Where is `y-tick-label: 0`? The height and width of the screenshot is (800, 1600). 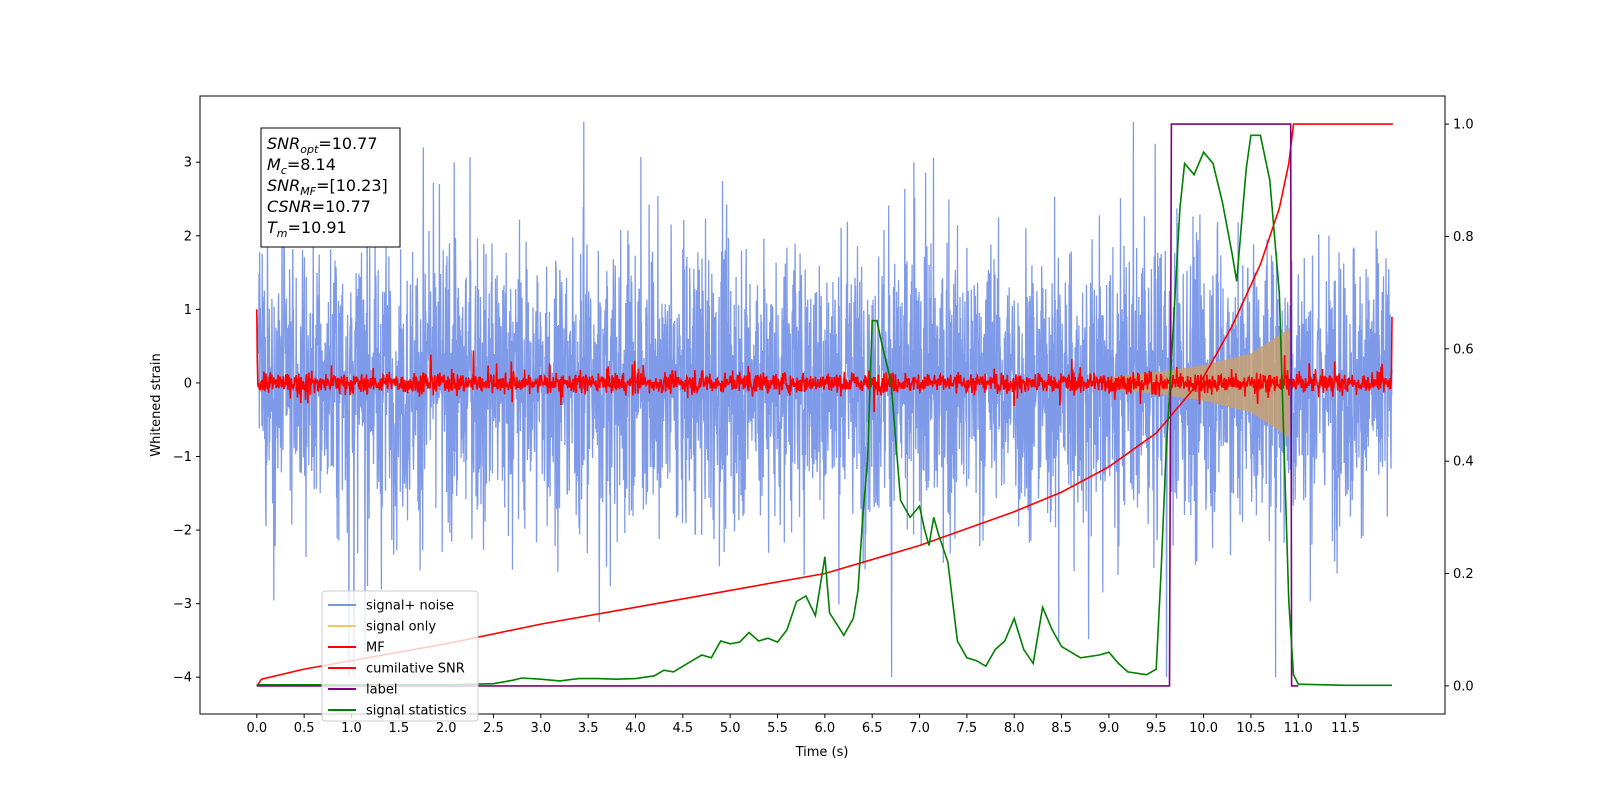
y-tick-label: 0 is located at coordinates (188, 383).